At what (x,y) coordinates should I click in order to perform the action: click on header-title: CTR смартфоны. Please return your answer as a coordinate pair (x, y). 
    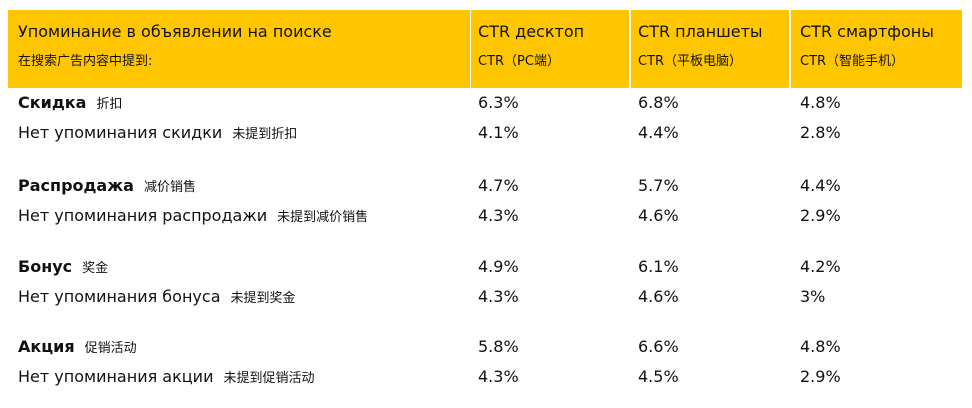
    Looking at the image, I should click on (867, 31).